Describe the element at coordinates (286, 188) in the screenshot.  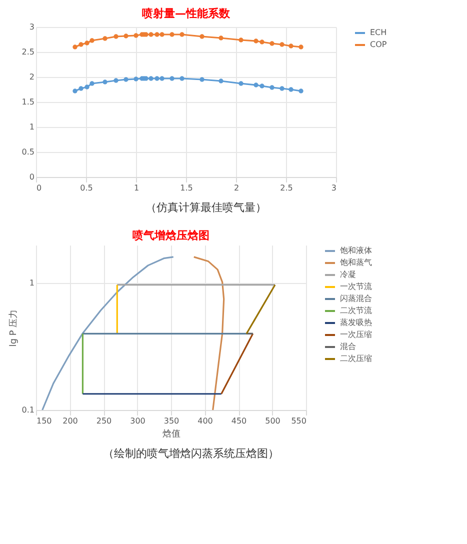
I see `x-tick-label: 2.5` at that location.